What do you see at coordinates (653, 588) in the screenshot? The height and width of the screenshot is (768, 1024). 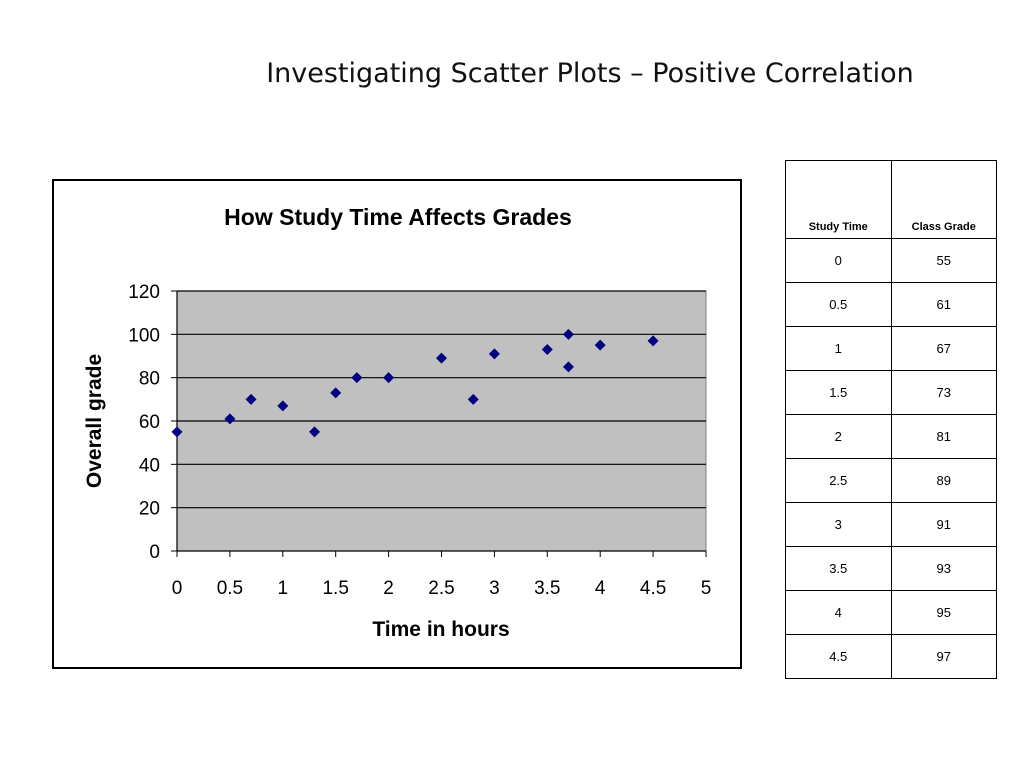 I see `x-tick-label: 4.5` at bounding box center [653, 588].